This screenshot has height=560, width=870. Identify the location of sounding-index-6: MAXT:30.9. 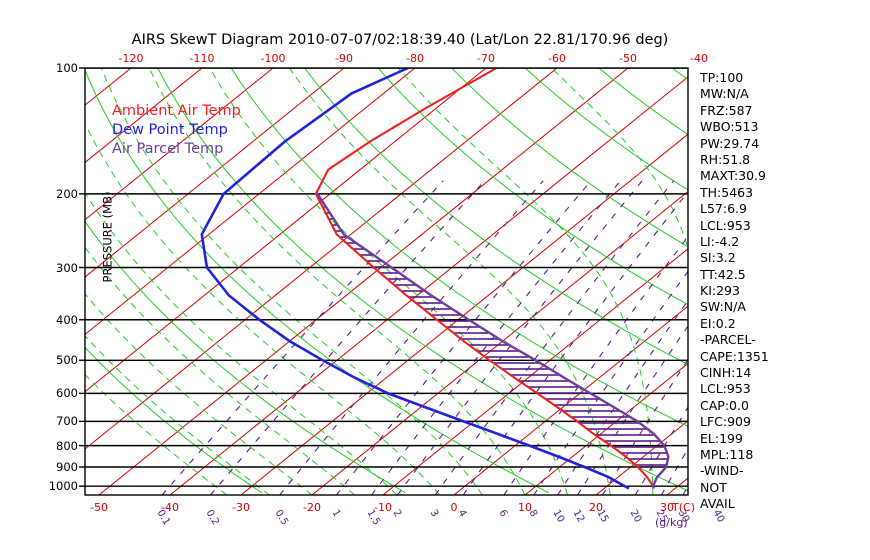
(733, 176).